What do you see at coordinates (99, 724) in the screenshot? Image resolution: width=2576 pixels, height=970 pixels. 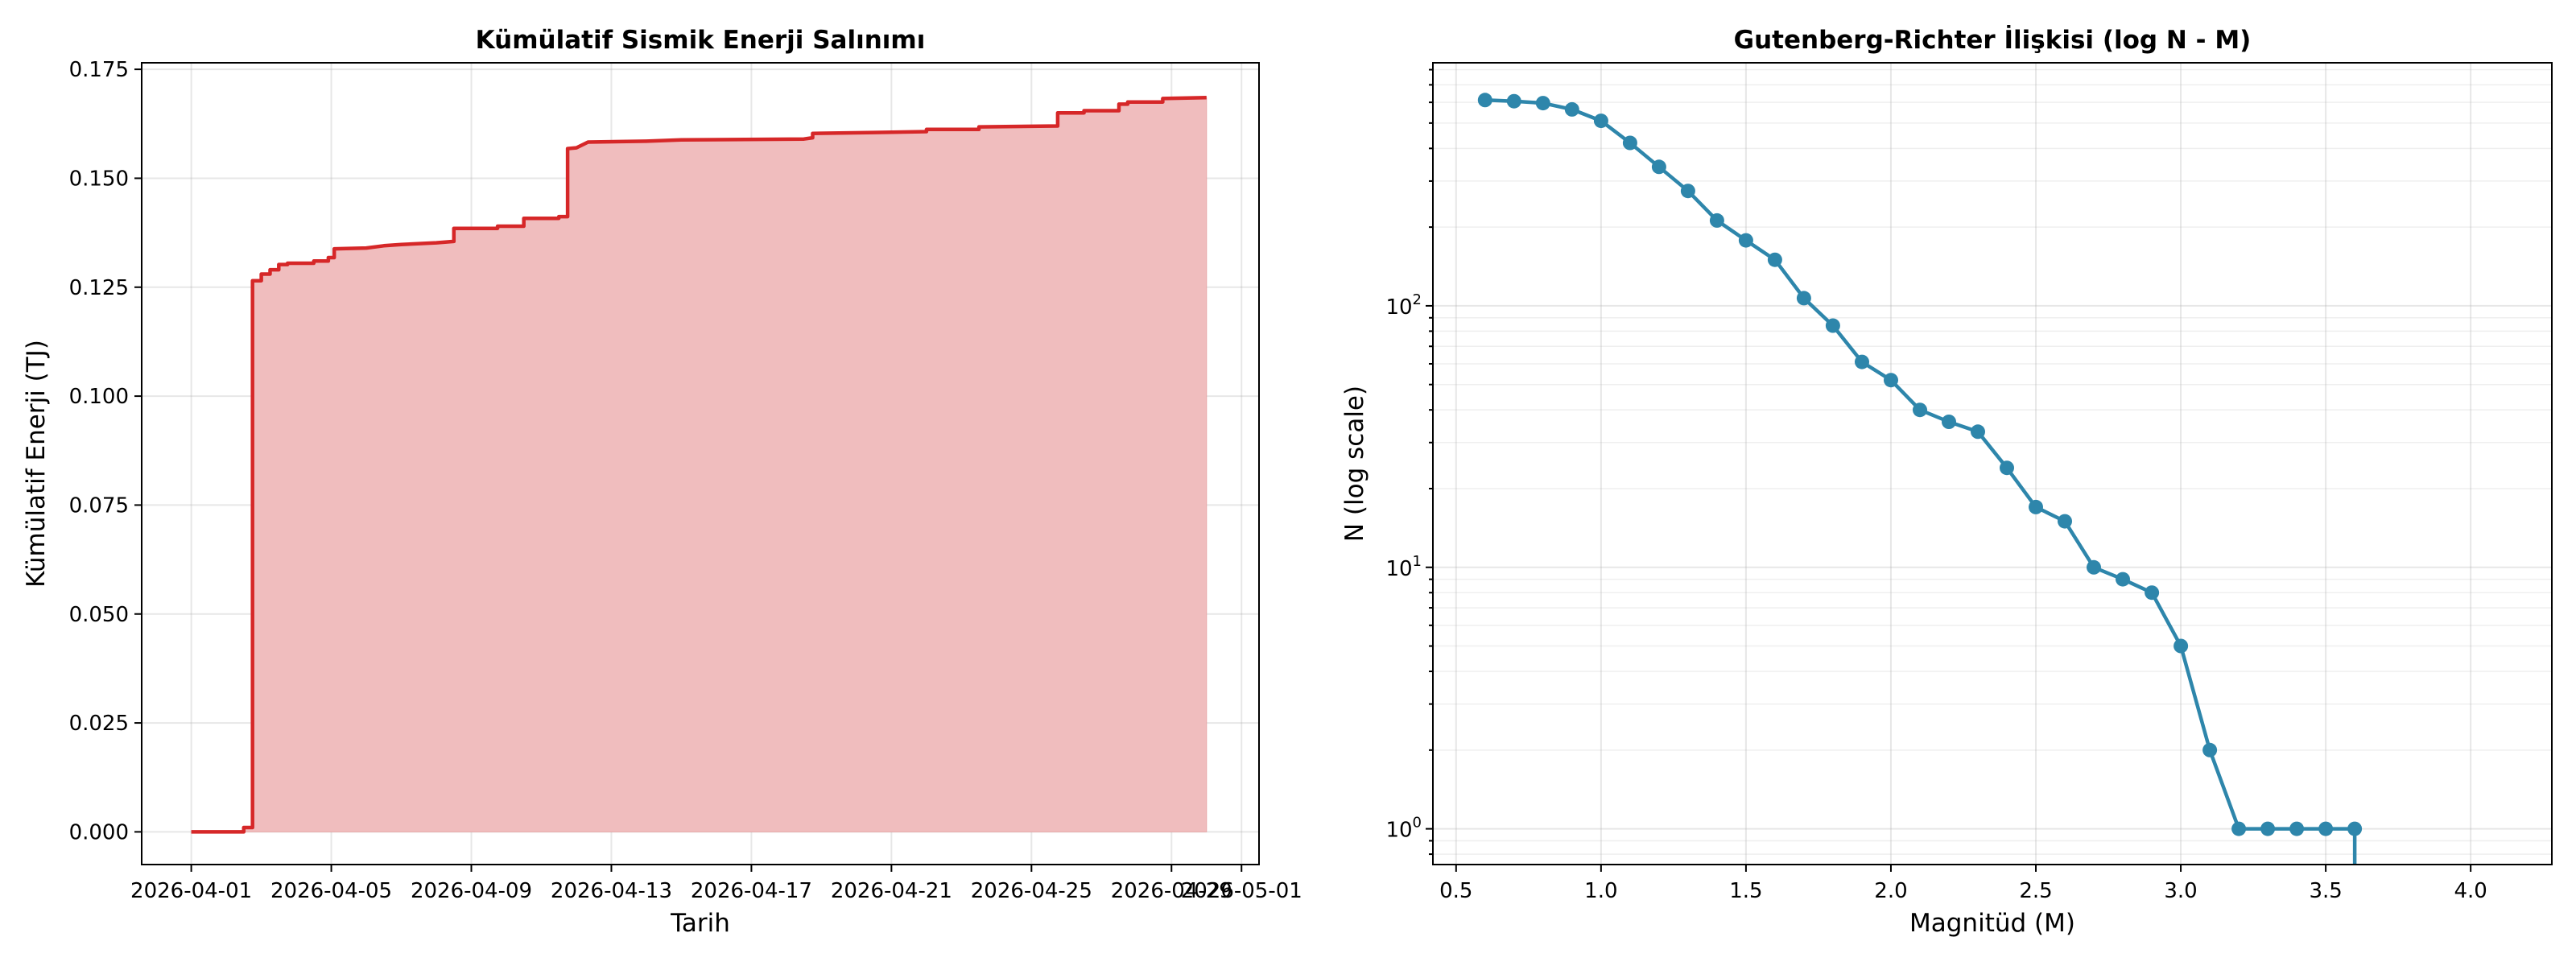 I see `energy-y-tick-label: 0.025` at bounding box center [99, 724].